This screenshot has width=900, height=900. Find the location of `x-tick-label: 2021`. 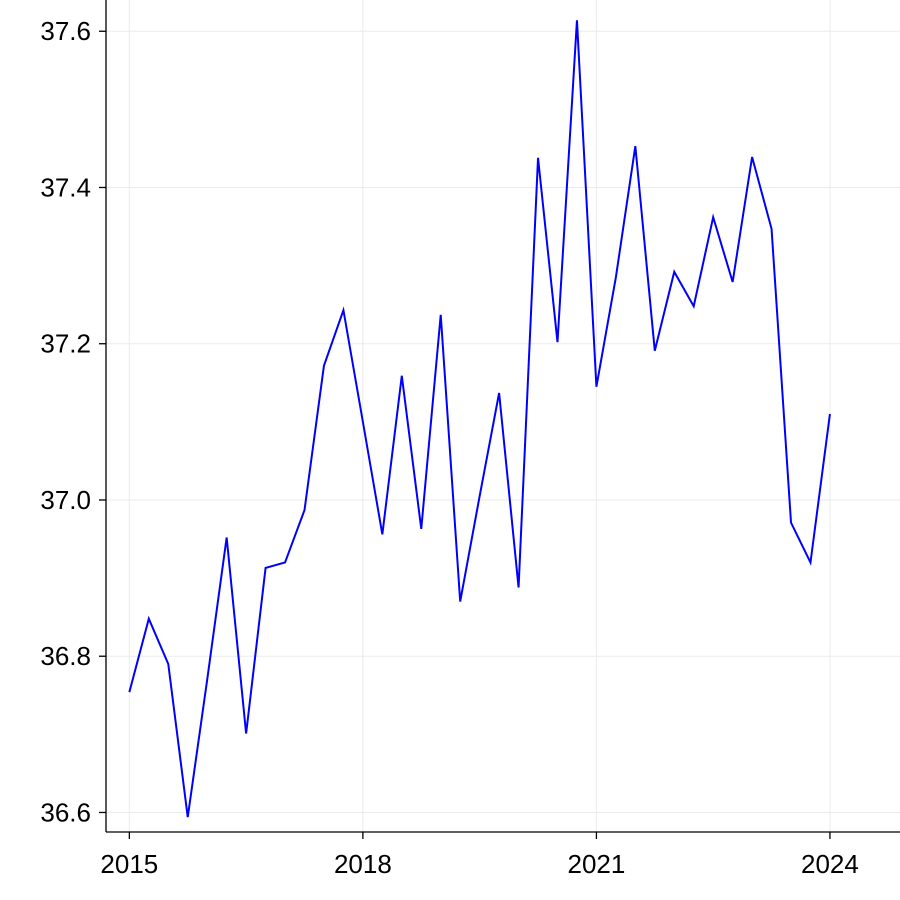

x-tick-label: 2021 is located at coordinates (596, 864).